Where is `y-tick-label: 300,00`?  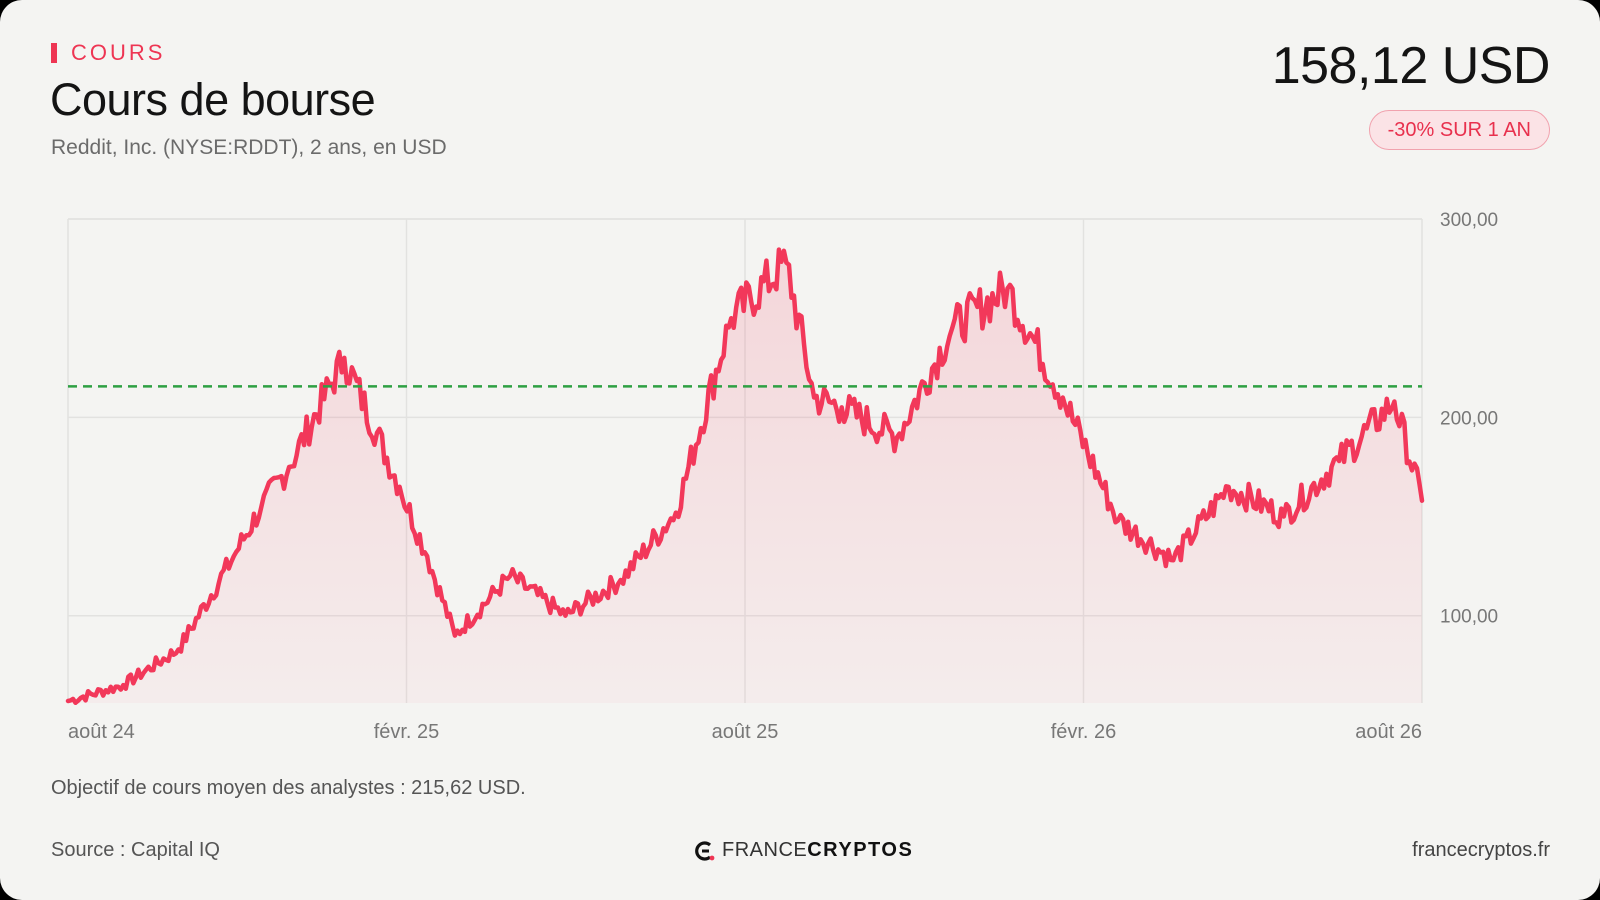
y-tick-label: 300,00 is located at coordinates (1469, 220).